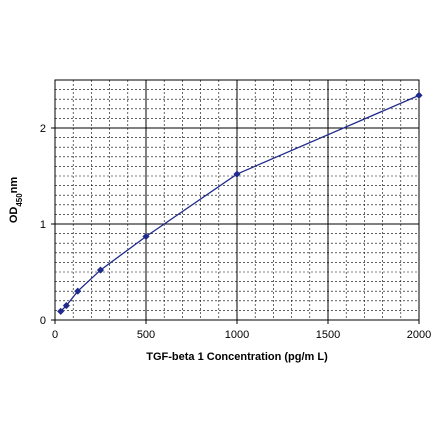  I want to click on x-tick-label: 500, so click(146, 335).